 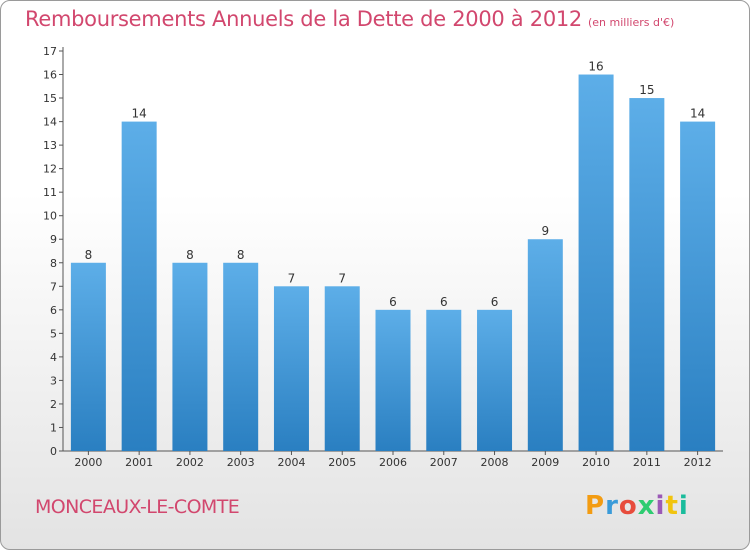 I want to click on y-tick-label: 9, so click(x=53, y=239).